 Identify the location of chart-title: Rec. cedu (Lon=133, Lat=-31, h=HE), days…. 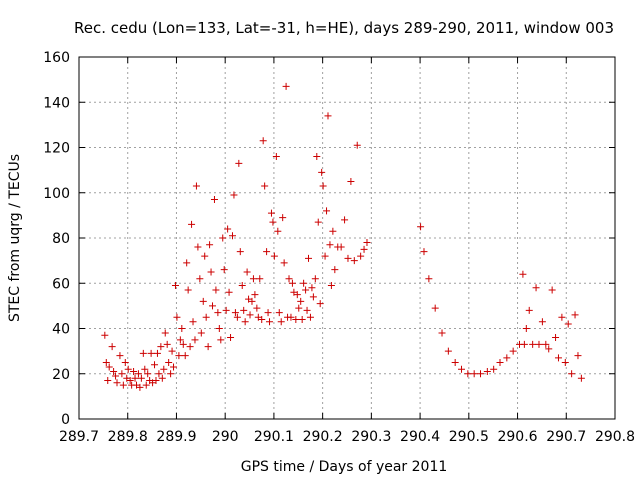
(344, 28).